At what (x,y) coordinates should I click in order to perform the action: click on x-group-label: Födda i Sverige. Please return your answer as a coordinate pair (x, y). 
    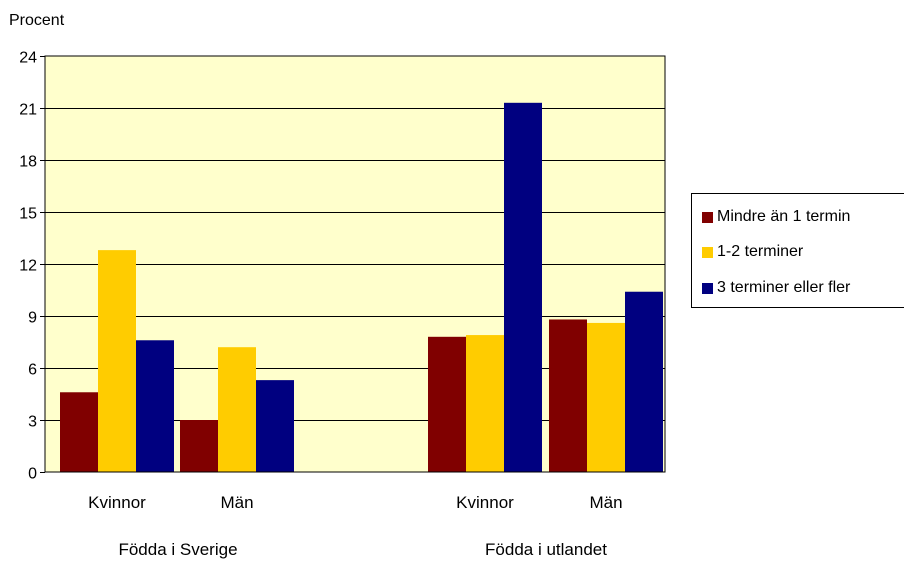
    Looking at the image, I should click on (177, 549).